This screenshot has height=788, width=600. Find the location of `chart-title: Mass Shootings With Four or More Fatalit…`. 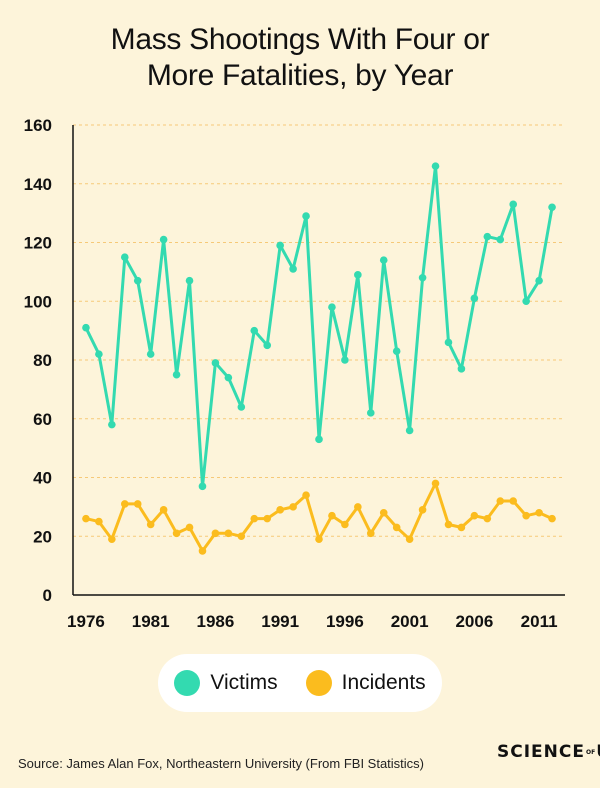

chart-title: Mass Shootings With Four or More Fatalit… is located at coordinates (300, 58).